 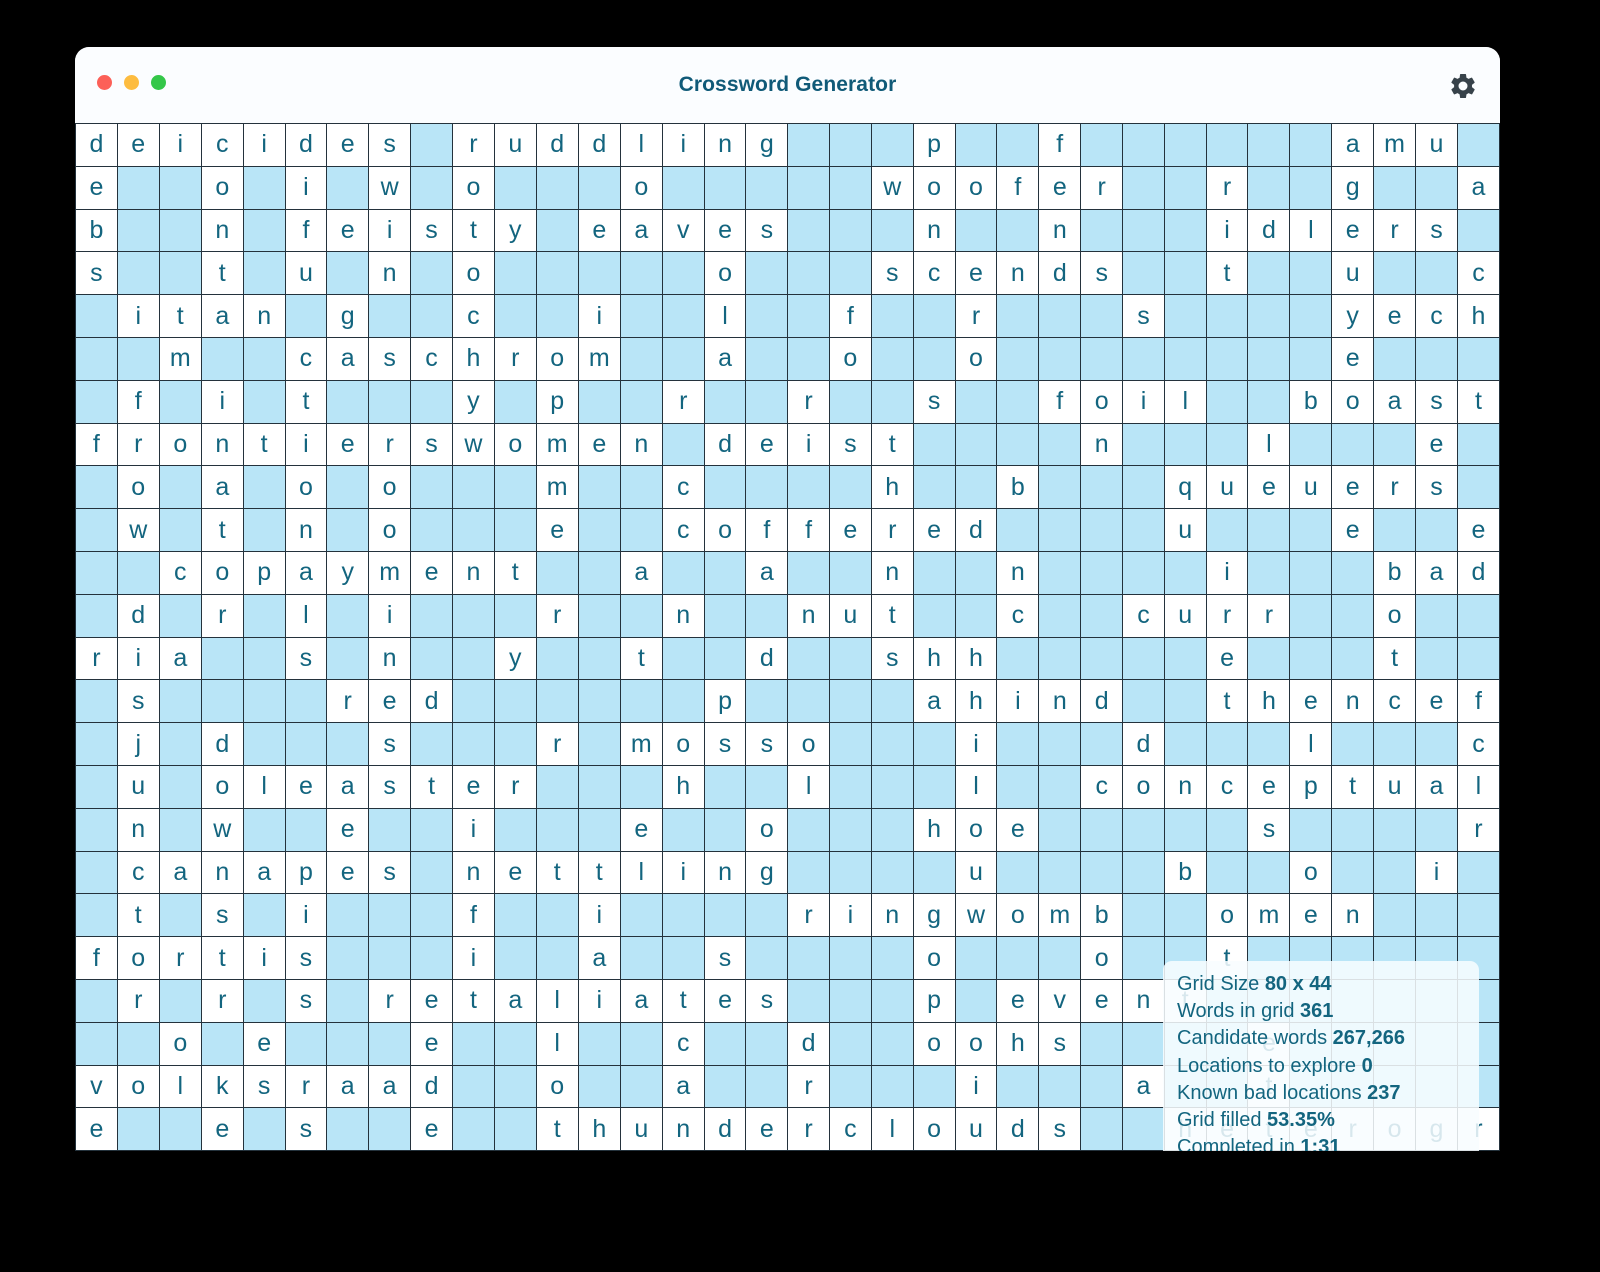 What do you see at coordinates (683, 230) in the screenshot?
I see `grid-cell-letter: v` at bounding box center [683, 230].